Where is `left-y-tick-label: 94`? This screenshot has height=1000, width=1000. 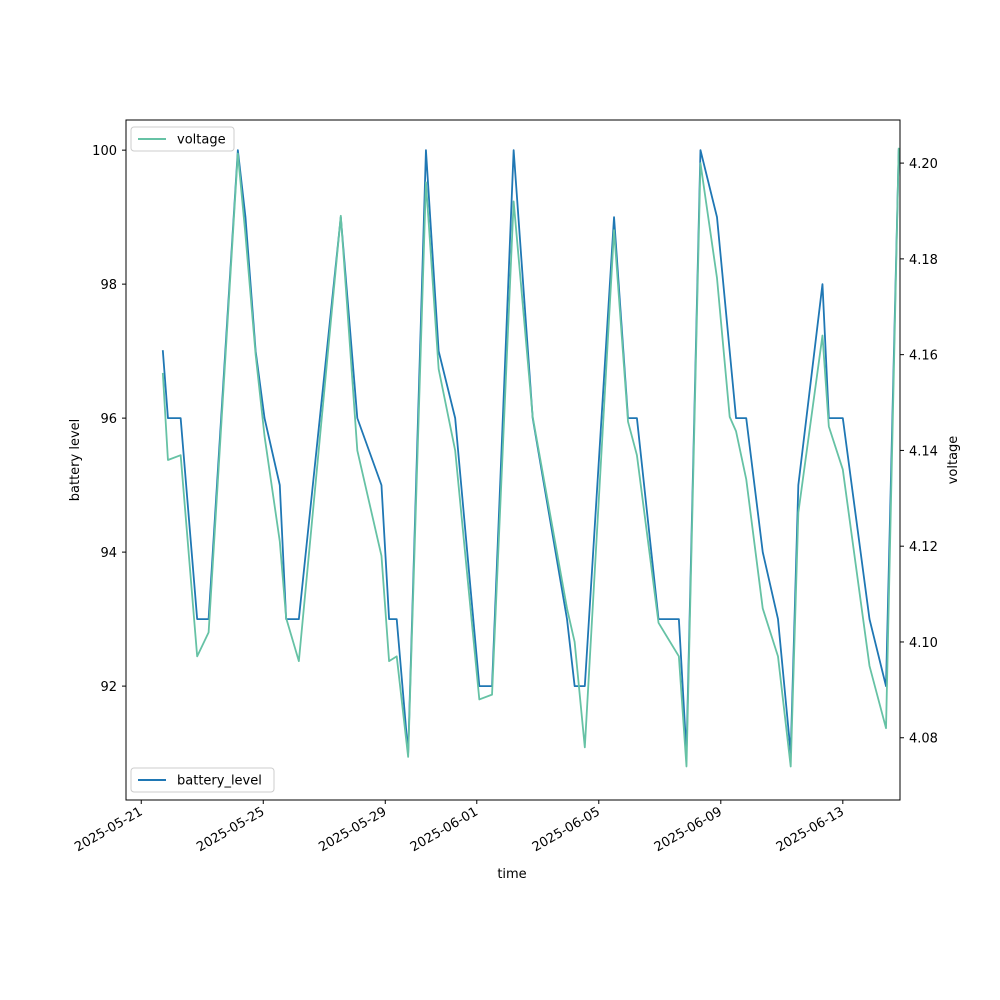
left-y-tick-label: 94 is located at coordinates (108, 553).